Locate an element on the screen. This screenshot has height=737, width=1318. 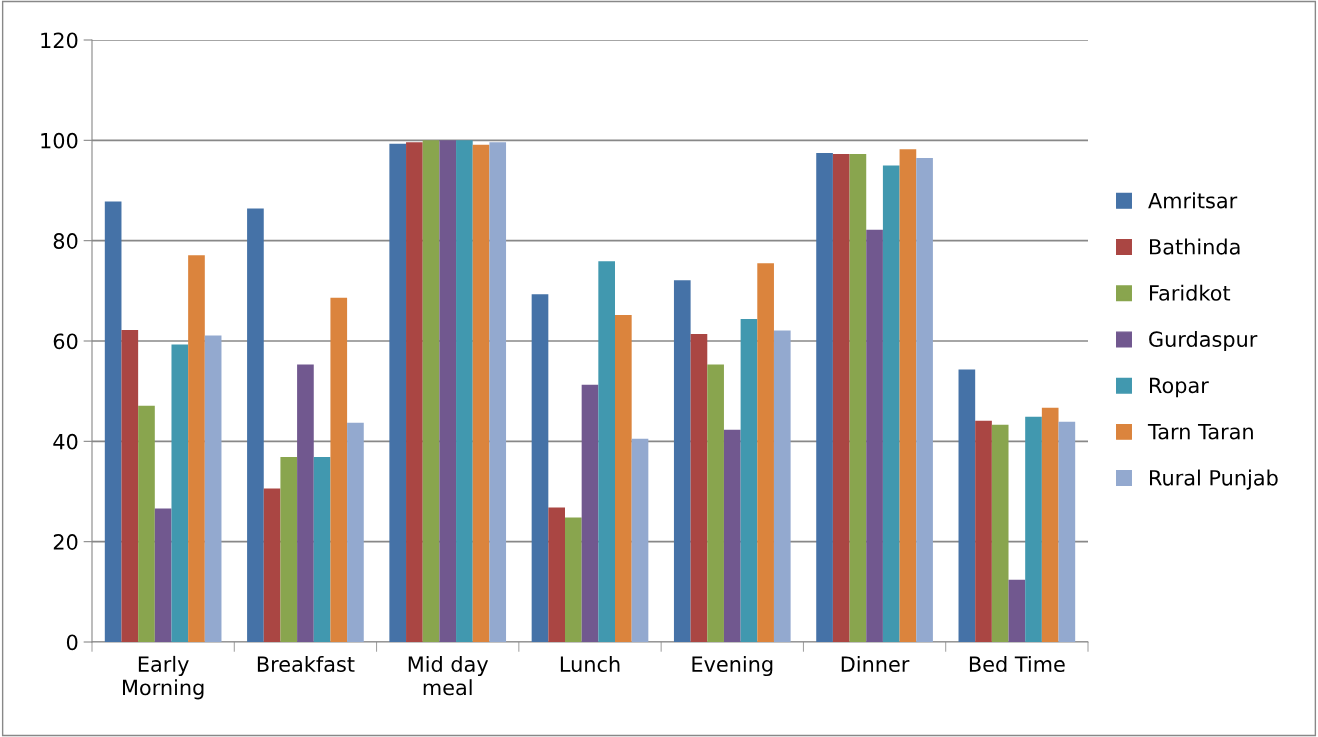
legend-label: Amritsar is located at coordinates (1193, 200).